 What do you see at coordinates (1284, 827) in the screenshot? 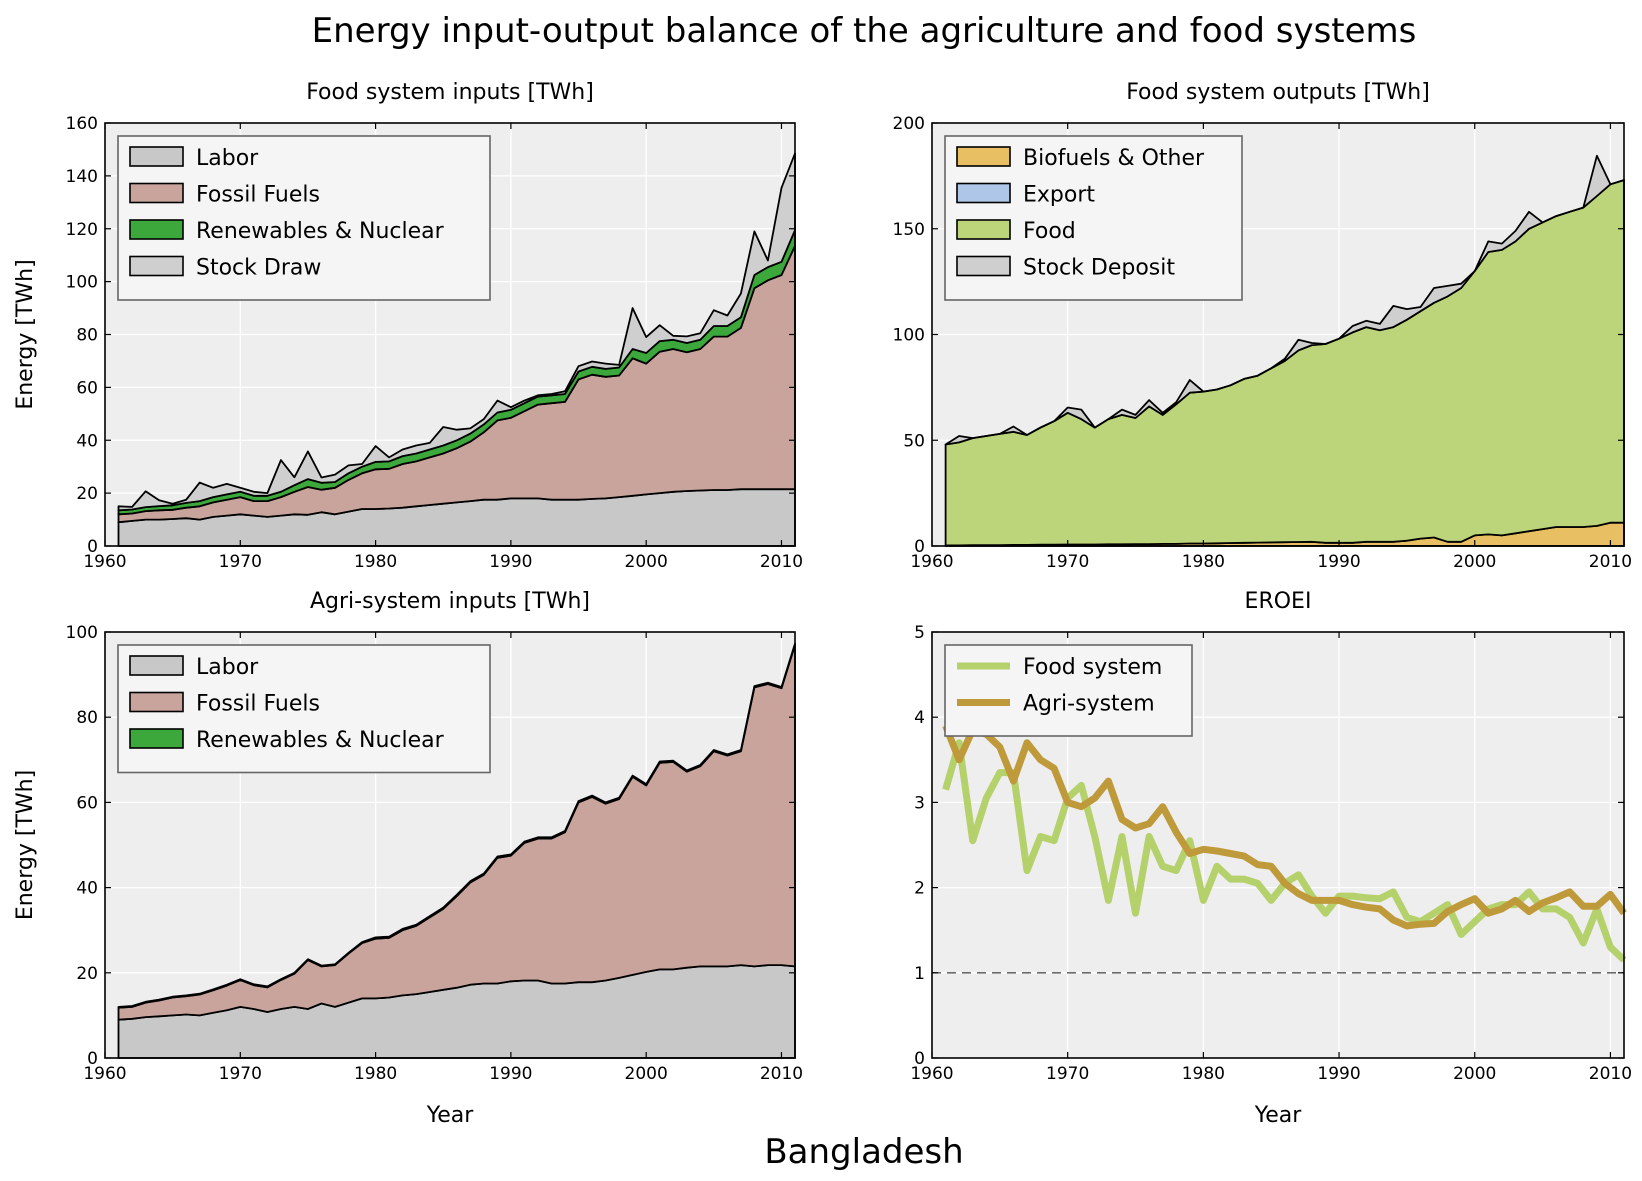
I see `line-agri-system` at bounding box center [1284, 827].